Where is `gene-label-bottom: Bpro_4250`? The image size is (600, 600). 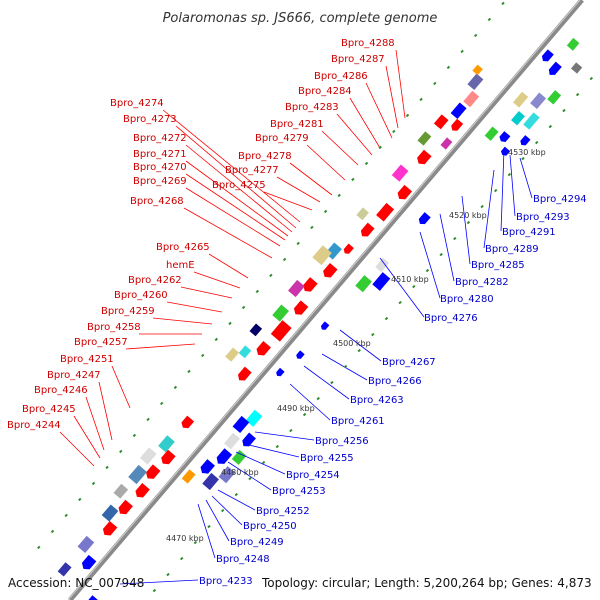
gene-label-bottom: Bpro_4250 is located at coordinates (270, 526).